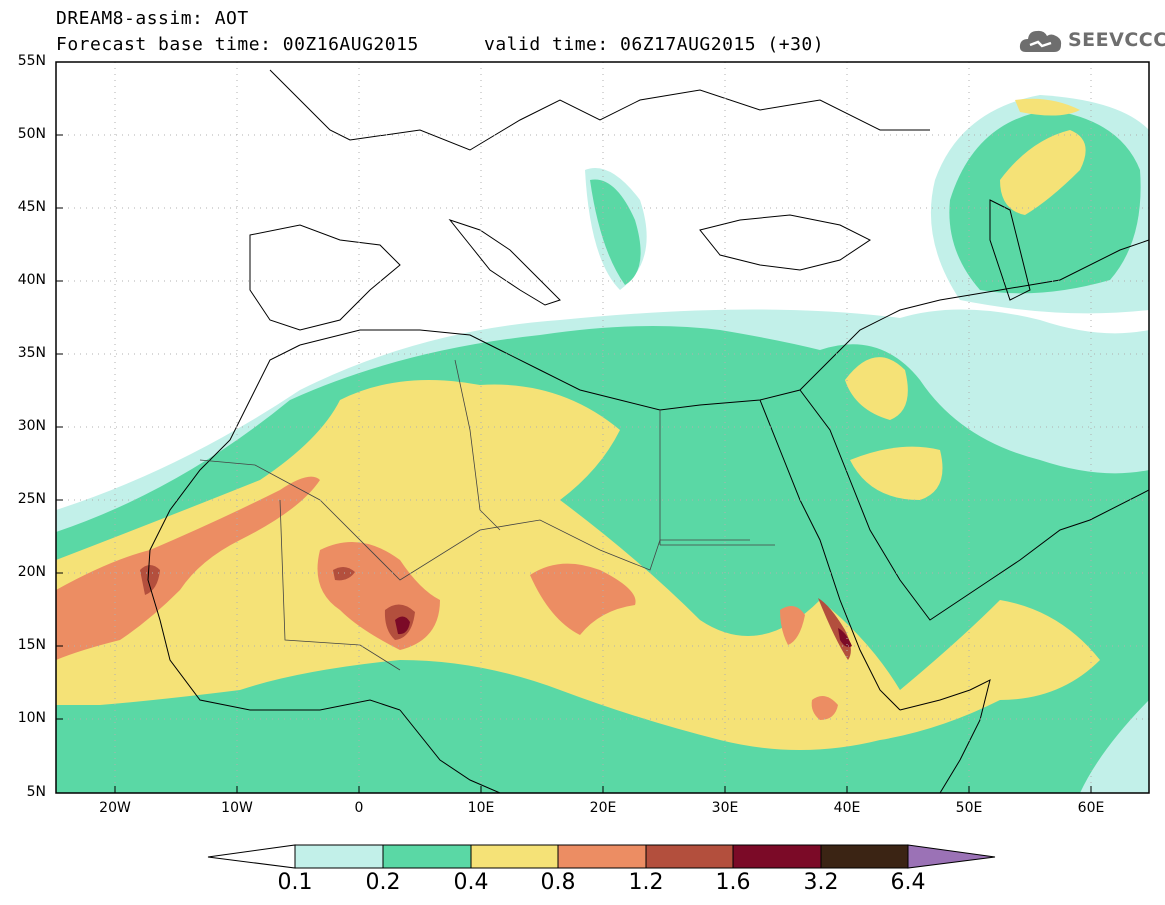 The image size is (1165, 905). What do you see at coordinates (31, 134) in the screenshot?
I see `lat-label-50n: 50N` at bounding box center [31, 134].